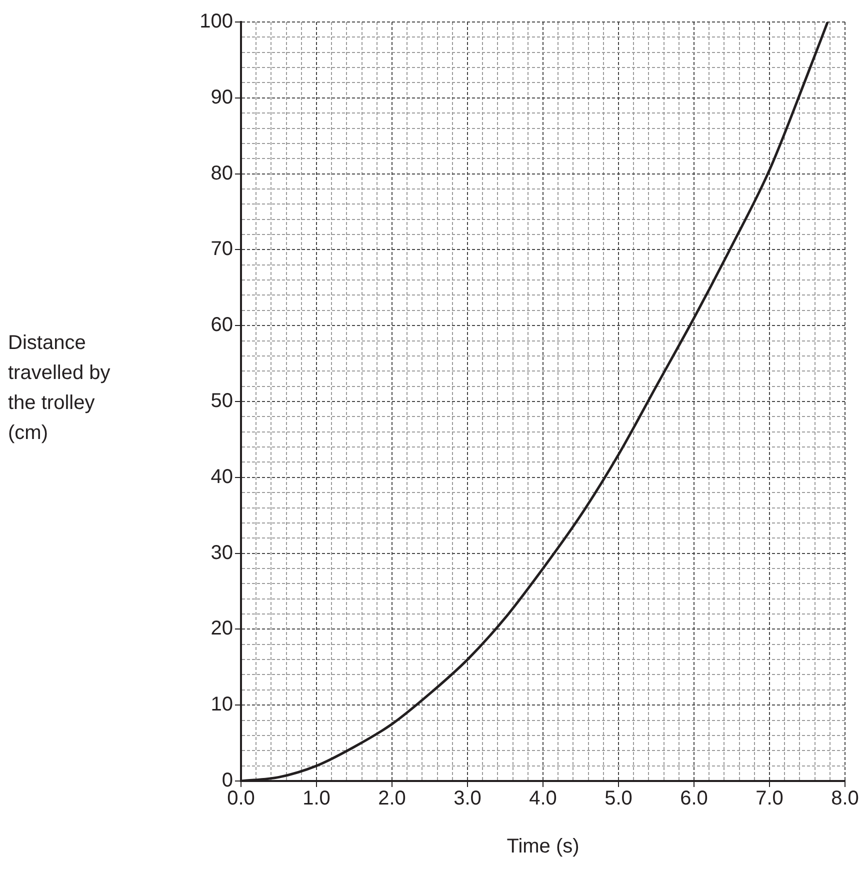 Image resolution: width=867 pixels, height=871 pixels. I want to click on x-tick-label: 1.0, so click(316, 799).